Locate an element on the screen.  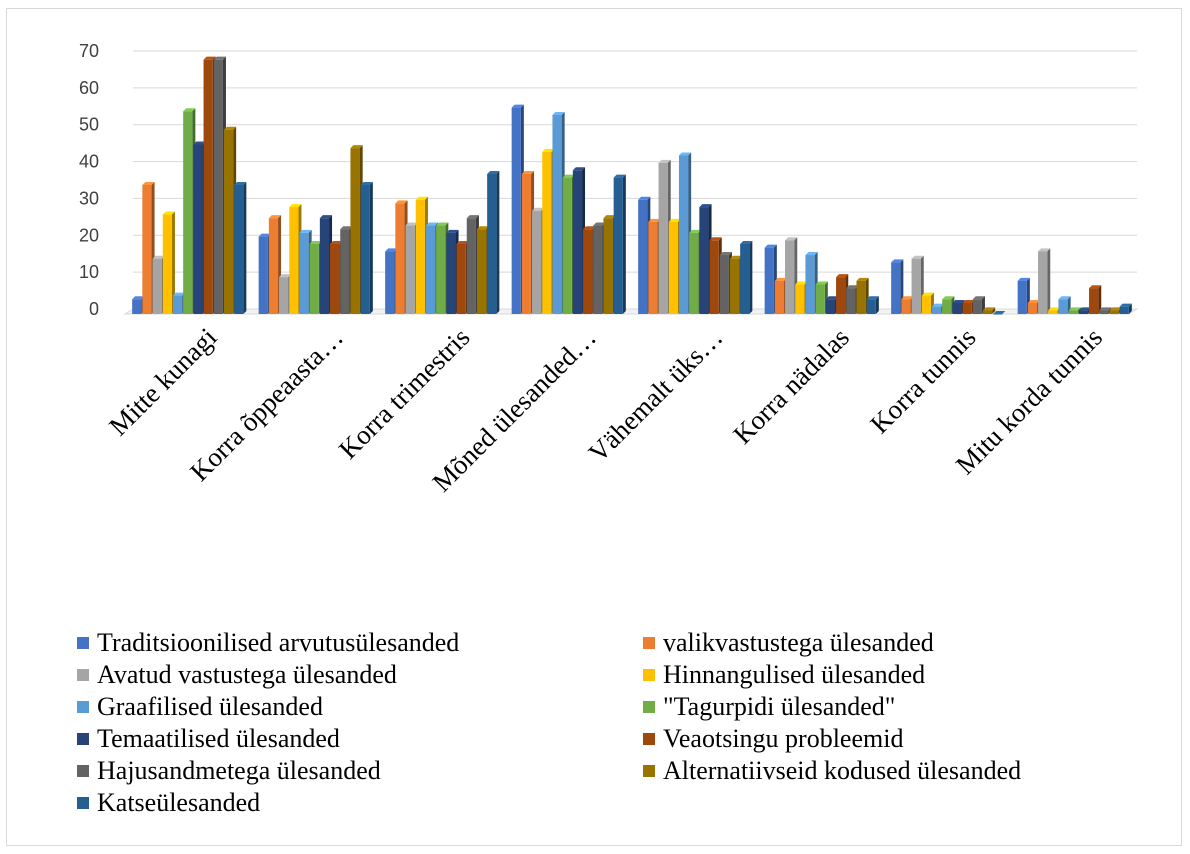
x-tick-label: Korra nädalas is located at coordinates (791, 386).